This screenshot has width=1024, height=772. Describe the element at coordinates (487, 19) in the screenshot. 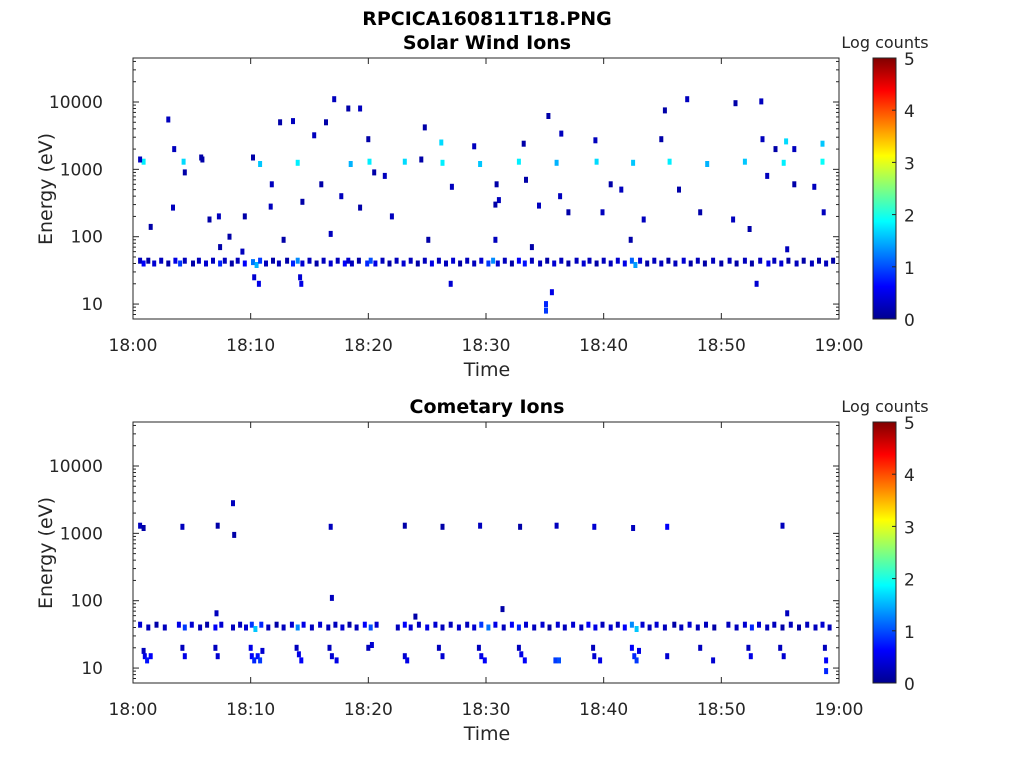

I see `figure-title: RPCICA160811T18.PNG` at that location.